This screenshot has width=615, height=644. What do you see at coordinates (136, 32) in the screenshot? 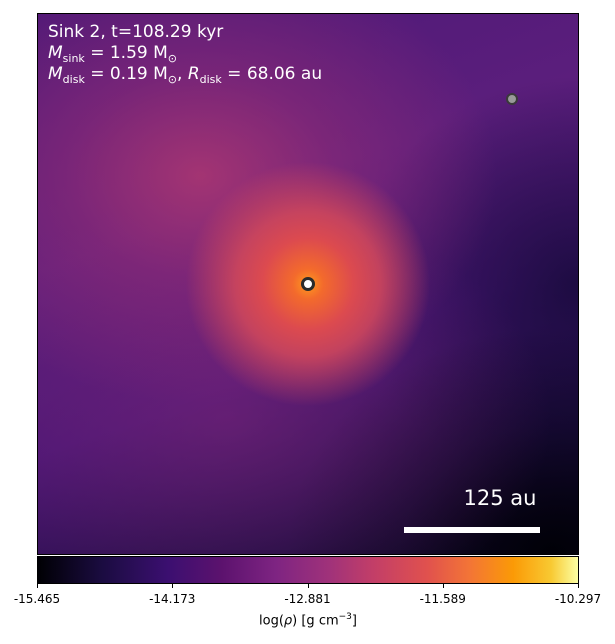
I see `sink-time-label: Sink 2, t=108.29 kyr` at bounding box center [136, 32].